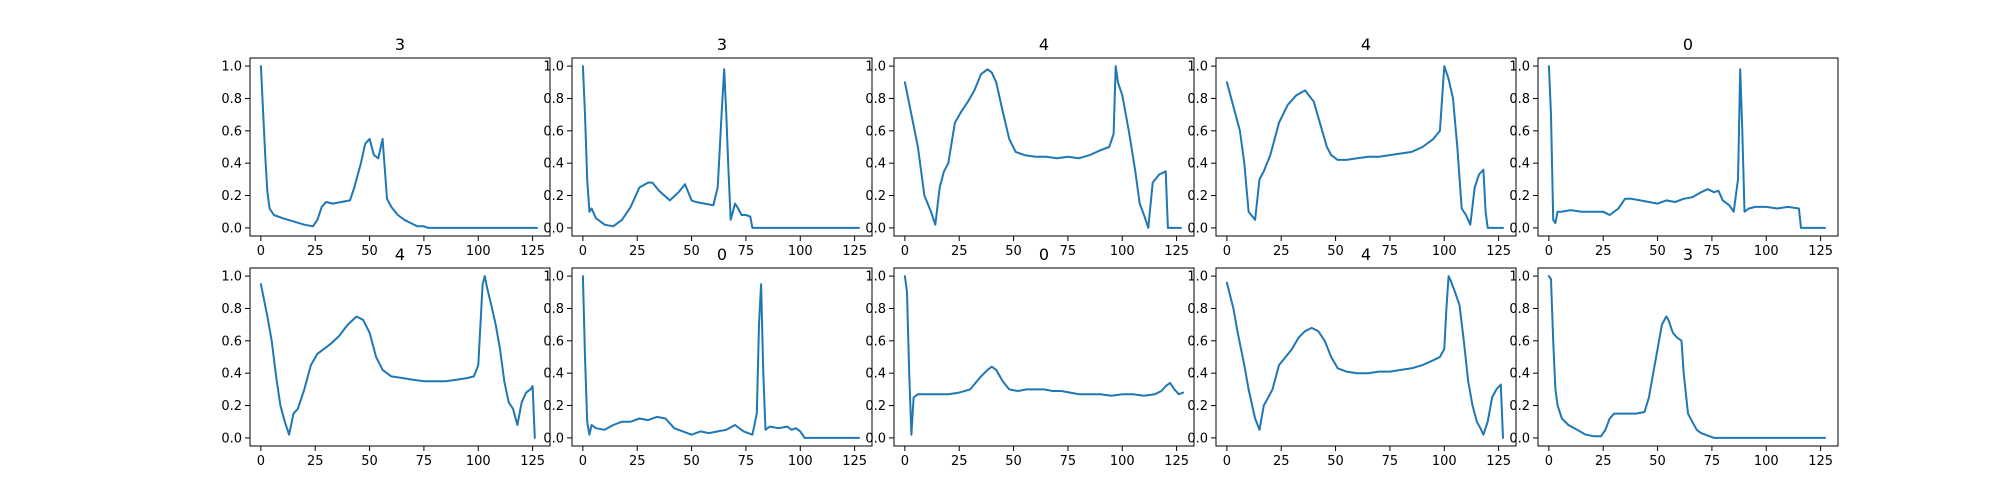  I want to click on subplot-10: 3 0 25 50 75 100 125 0.0 0.2 0.4 0.6 0.8 1.0, so click(1674, 357).